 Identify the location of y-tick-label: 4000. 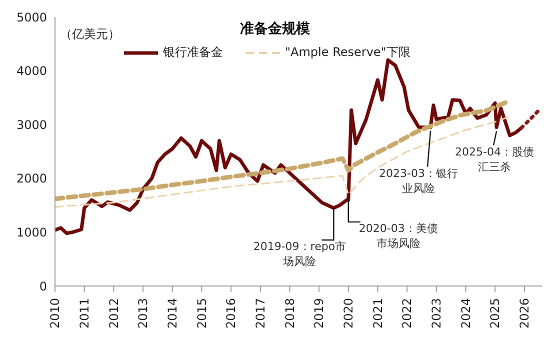
(31, 71).